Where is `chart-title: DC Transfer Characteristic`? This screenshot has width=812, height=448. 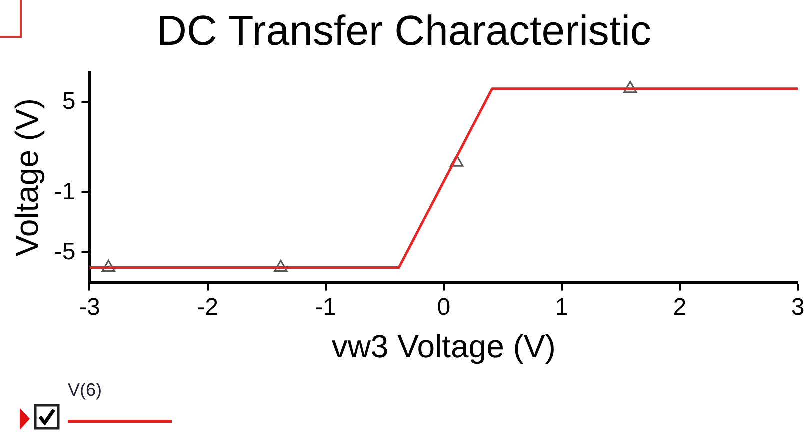
chart-title: DC Transfer Characteristic is located at coordinates (404, 30).